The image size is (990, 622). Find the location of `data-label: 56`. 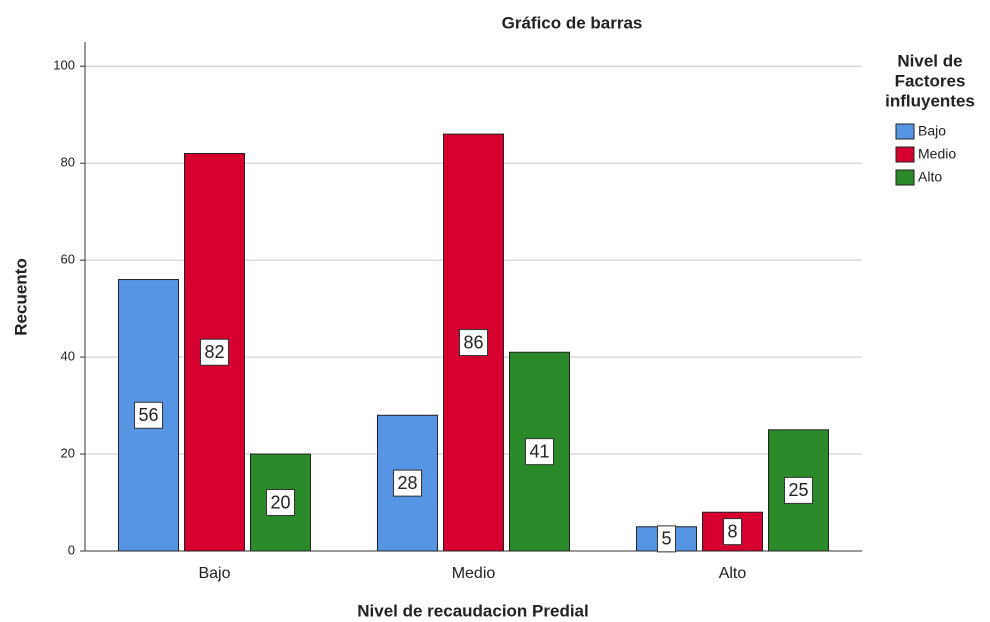

data-label: 56 is located at coordinates (148, 415).